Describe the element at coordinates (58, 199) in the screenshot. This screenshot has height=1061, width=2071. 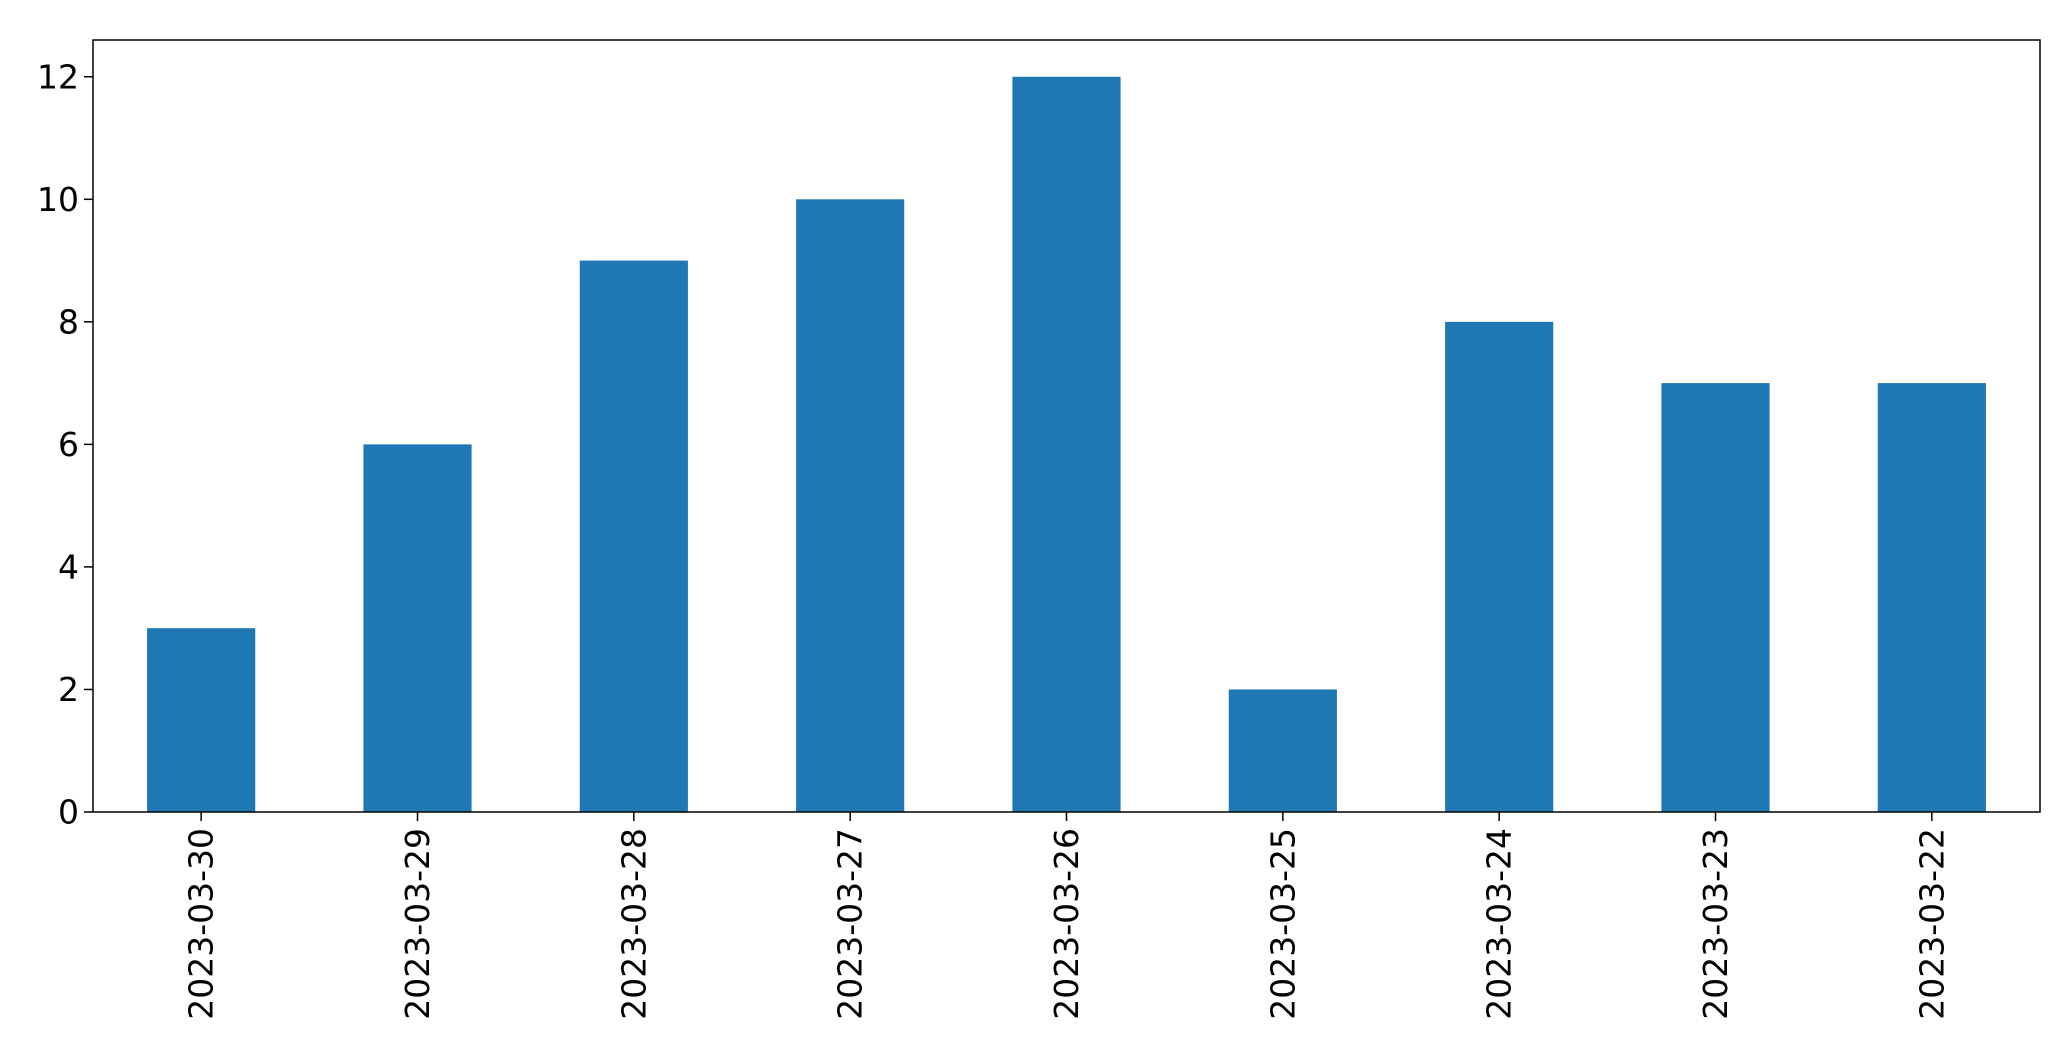
I see `y-tick-label: 10` at that location.